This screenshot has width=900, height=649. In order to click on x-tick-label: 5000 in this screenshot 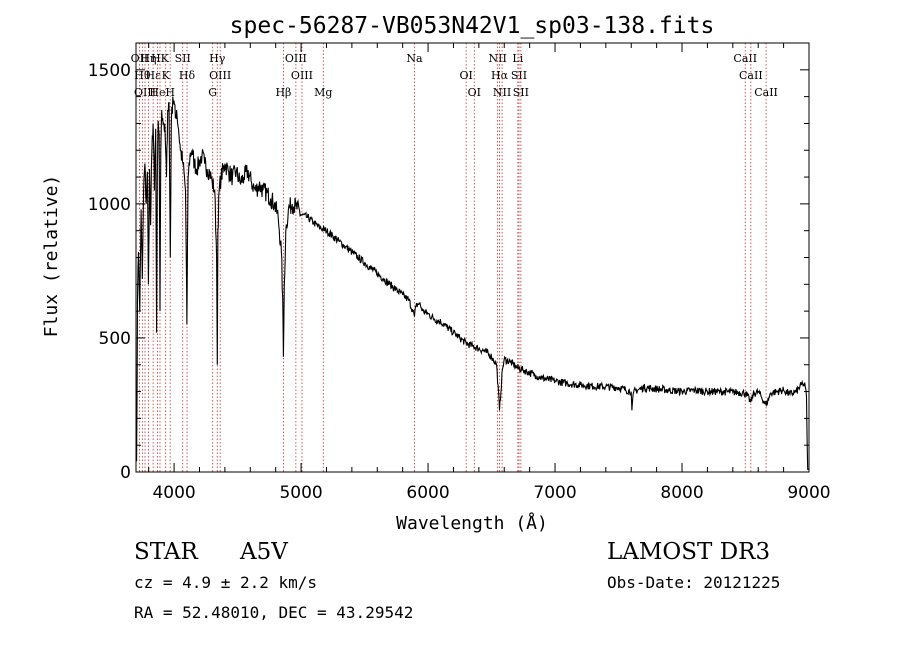, I will do `click(300, 493)`.